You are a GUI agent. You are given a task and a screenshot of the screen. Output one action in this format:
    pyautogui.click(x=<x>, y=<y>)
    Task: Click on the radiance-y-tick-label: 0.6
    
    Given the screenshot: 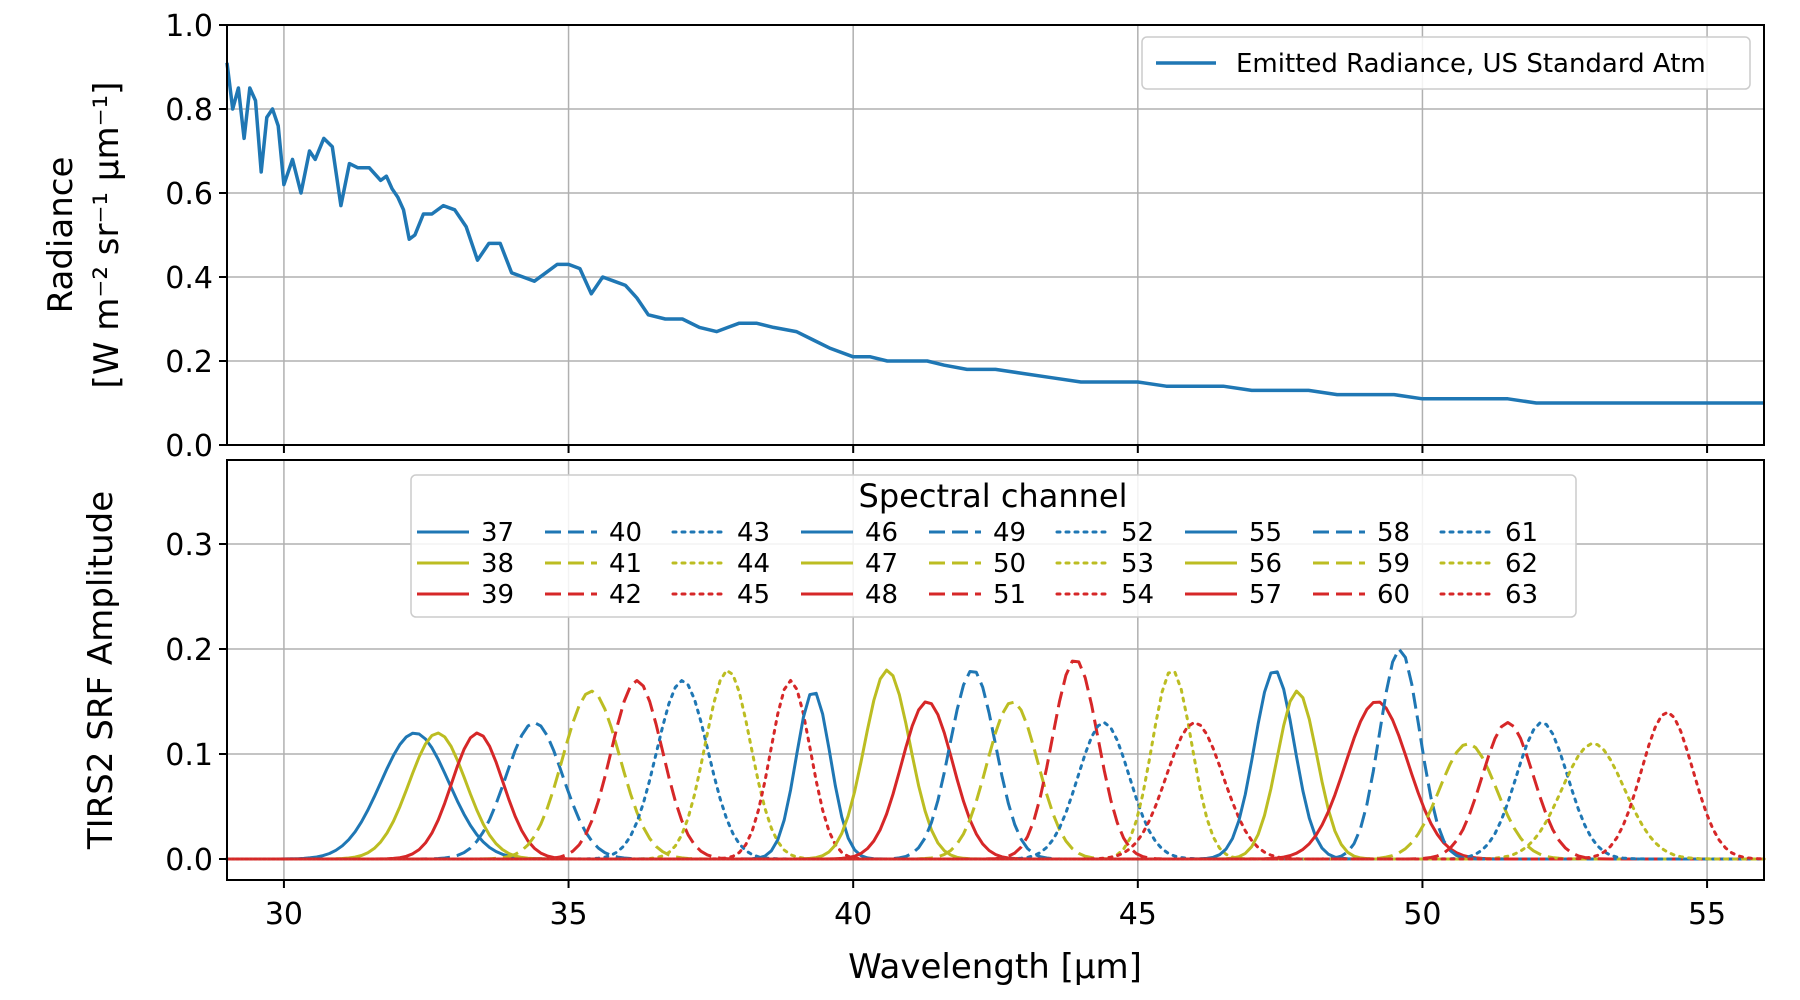 What is the action you would take?
    pyautogui.click(x=189, y=194)
    